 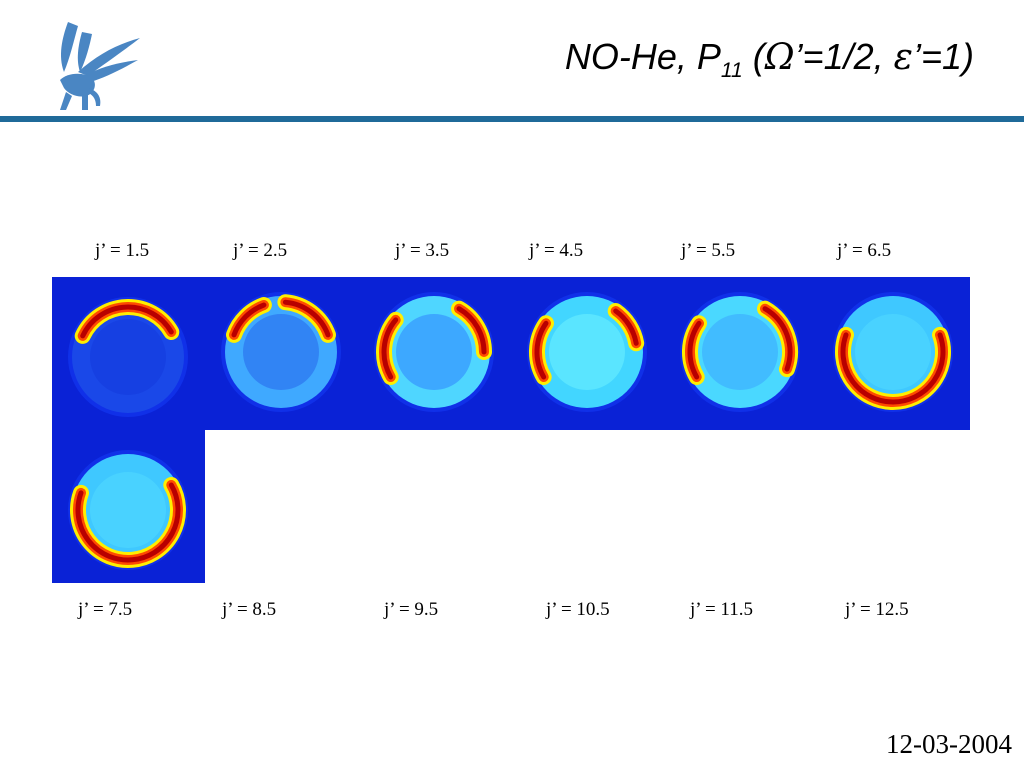 I want to click on label-j-10-5: j’ = 10.5, so click(x=578, y=609).